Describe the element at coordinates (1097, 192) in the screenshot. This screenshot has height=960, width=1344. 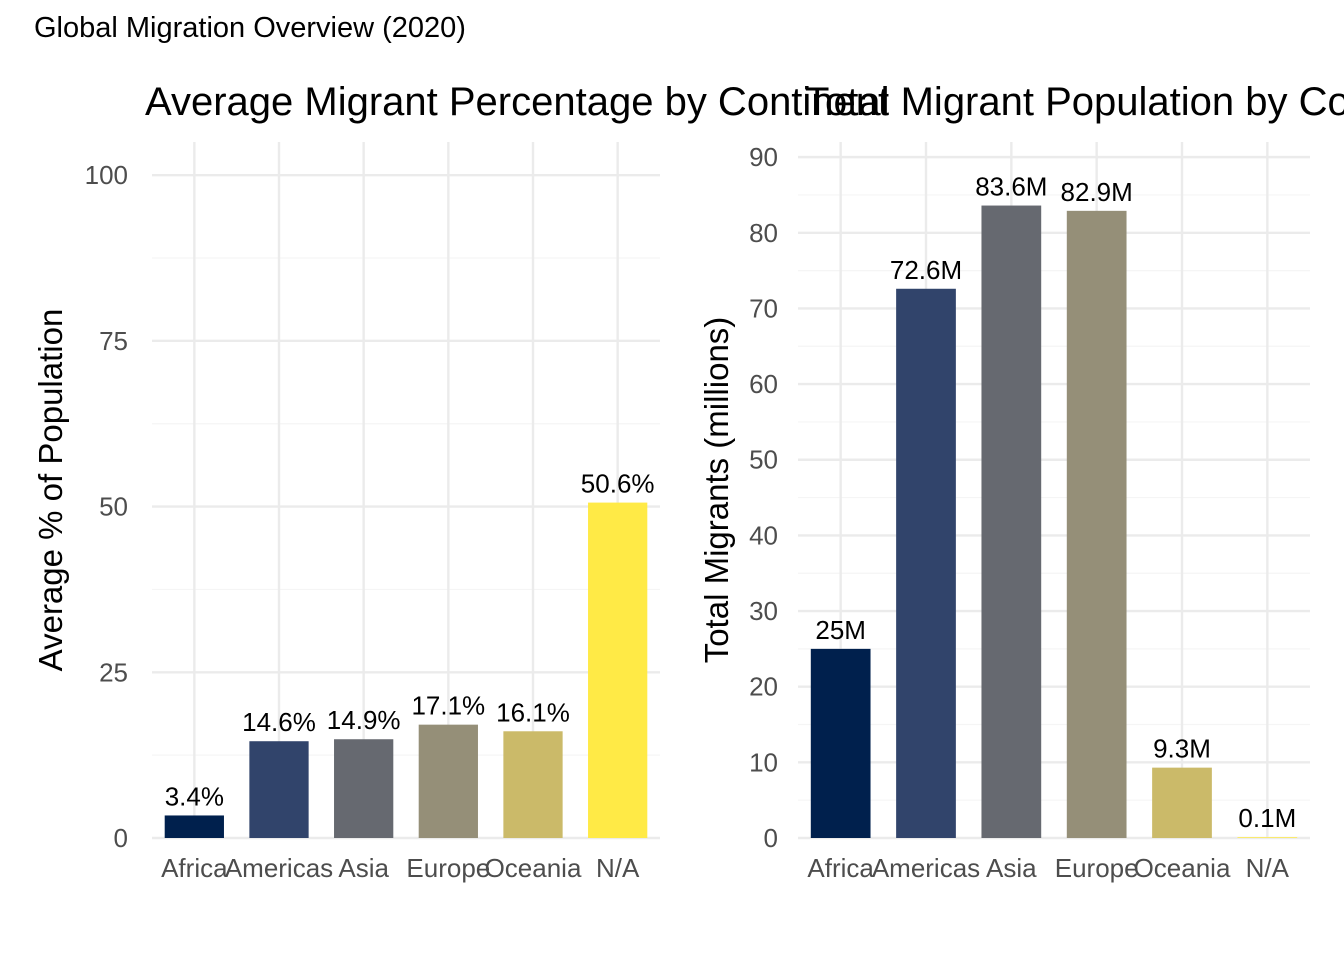
I see `chart-2-data-label: 82.9M` at that location.